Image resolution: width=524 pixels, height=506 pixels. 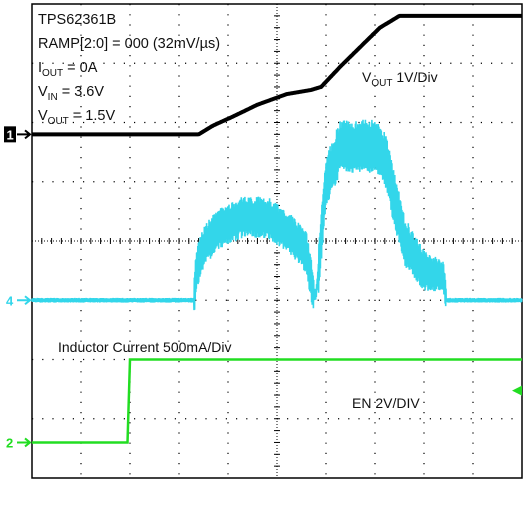 I want to click on vout-label-main: V, so click(x=367, y=77).